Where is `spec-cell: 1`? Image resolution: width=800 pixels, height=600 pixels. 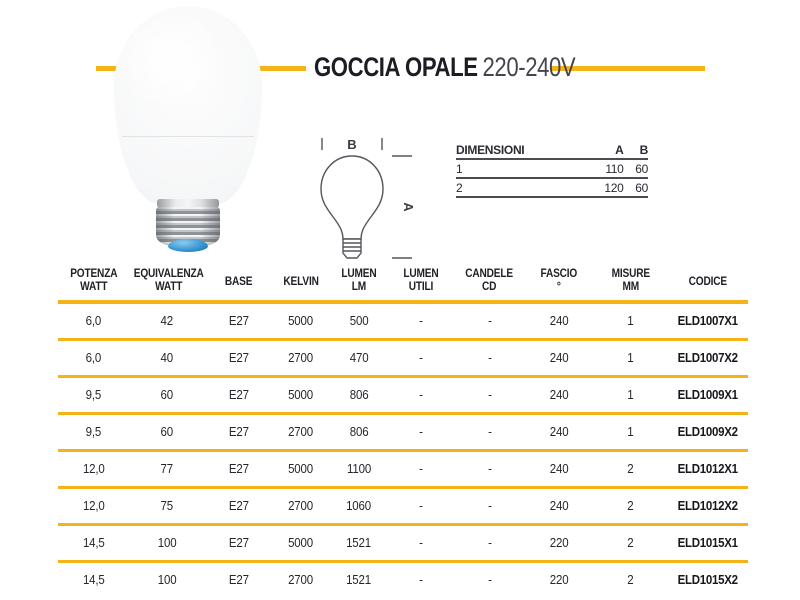
spec-cell: 1 is located at coordinates (630, 395).